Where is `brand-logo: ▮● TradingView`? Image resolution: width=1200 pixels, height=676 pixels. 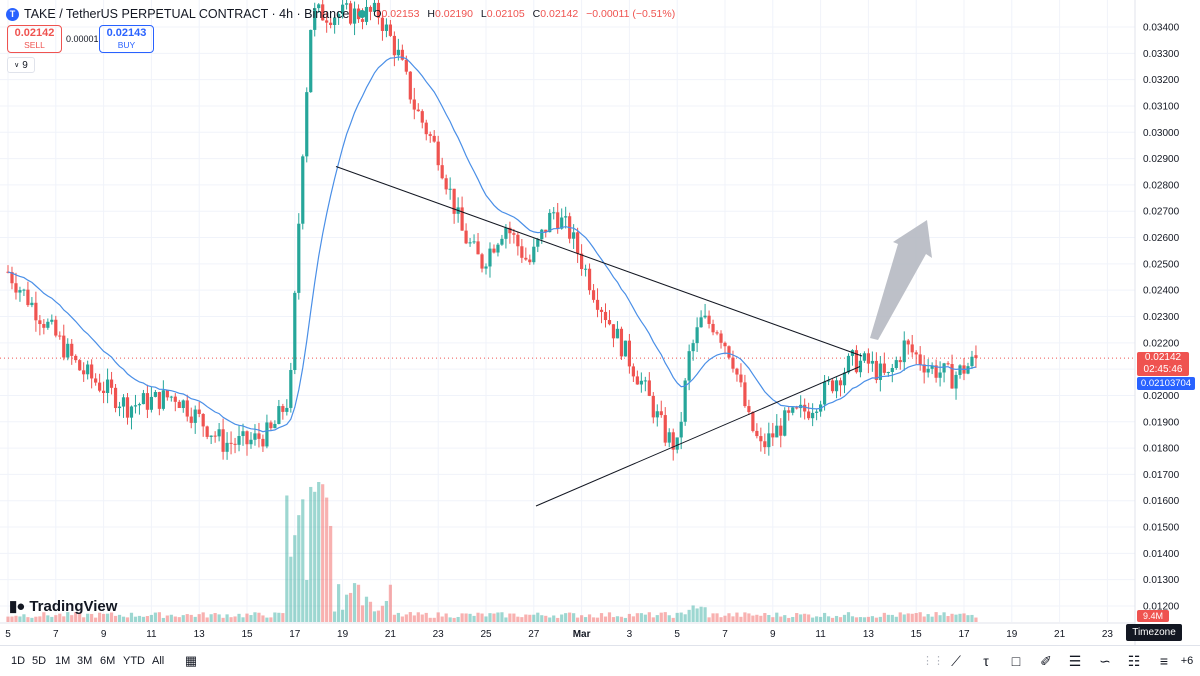 brand-logo: ▮● TradingView is located at coordinates (63, 606).